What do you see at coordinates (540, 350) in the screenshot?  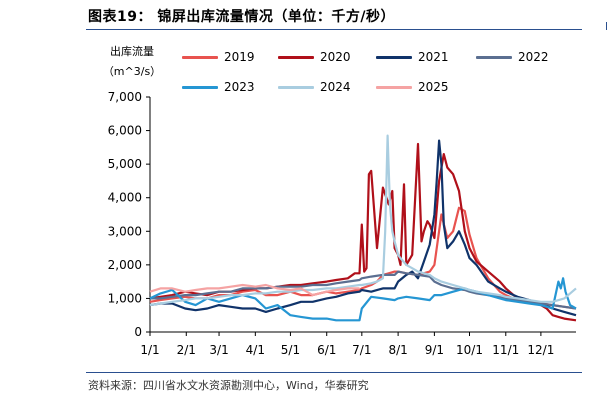 I see `x-tick-label: 12/1` at bounding box center [540, 350].